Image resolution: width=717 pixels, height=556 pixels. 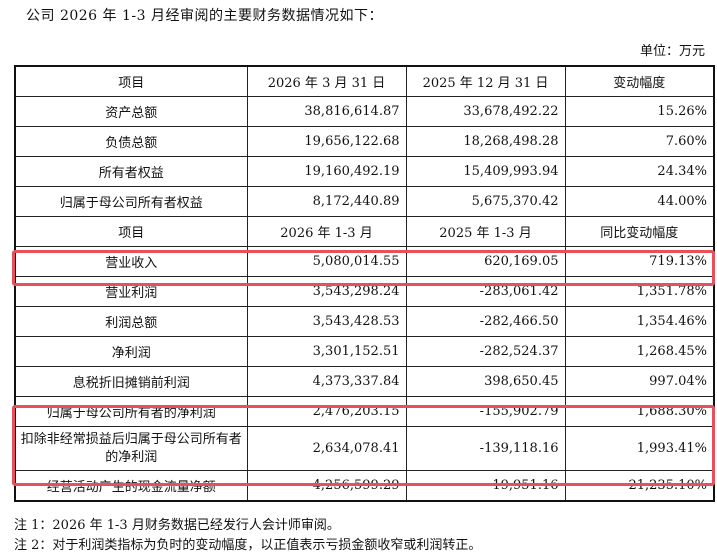 What do you see at coordinates (131, 291) in the screenshot?
I see `item-cell: 营业利润` at bounding box center [131, 291].